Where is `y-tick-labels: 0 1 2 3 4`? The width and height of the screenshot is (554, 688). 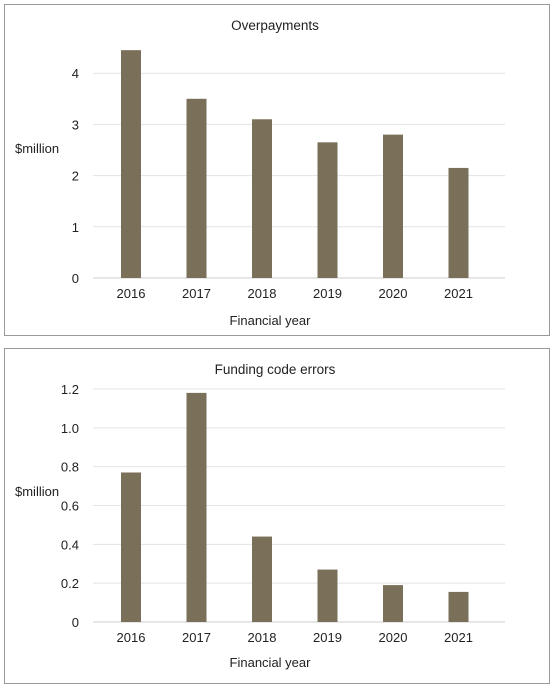 y-tick-labels: 0 1 2 3 4 is located at coordinates (75, 176).